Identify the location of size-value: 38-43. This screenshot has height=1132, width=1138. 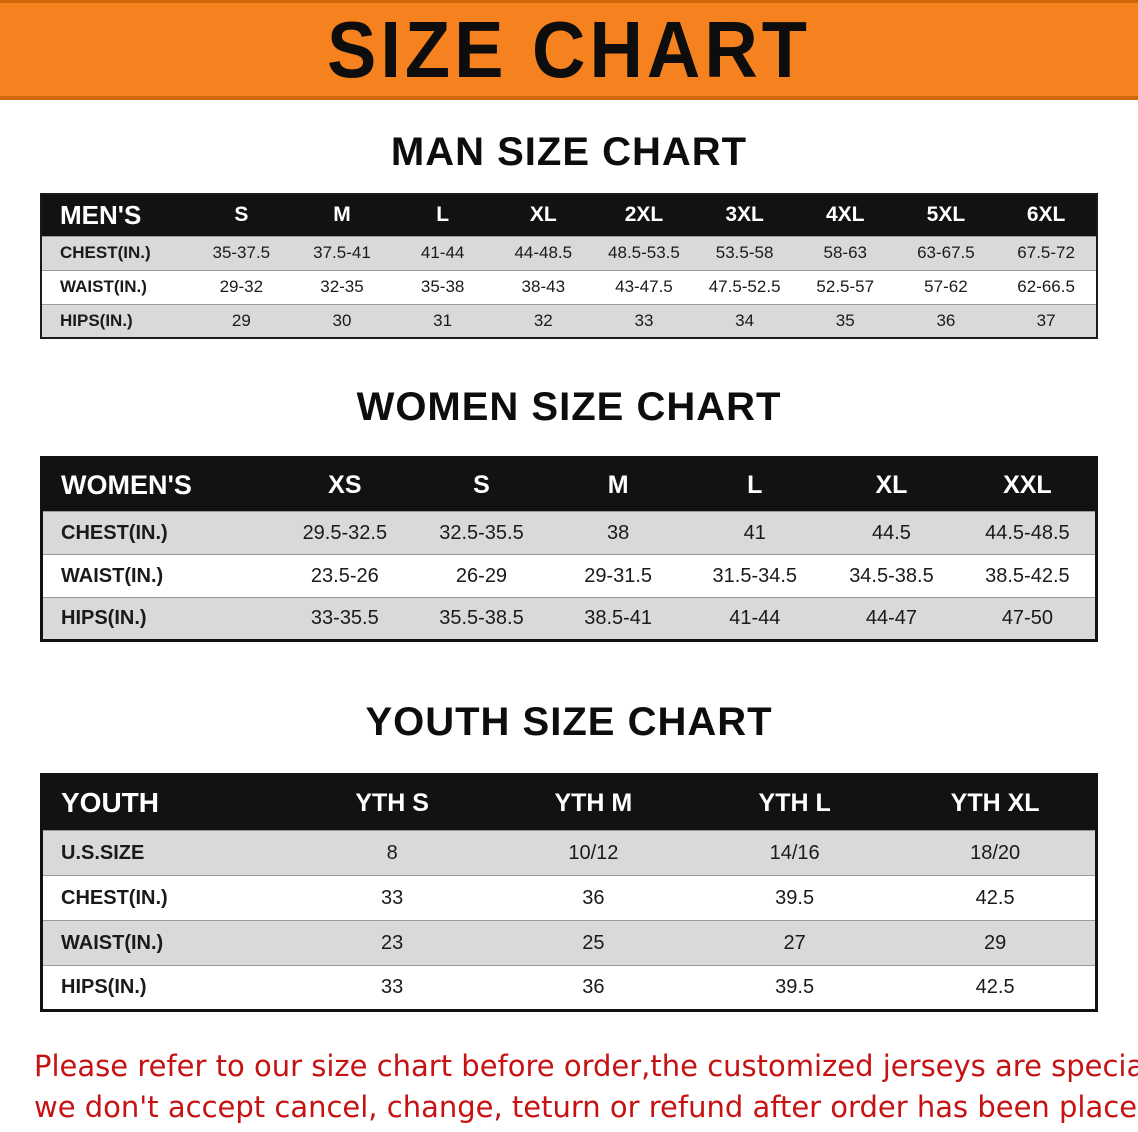
(543, 286).